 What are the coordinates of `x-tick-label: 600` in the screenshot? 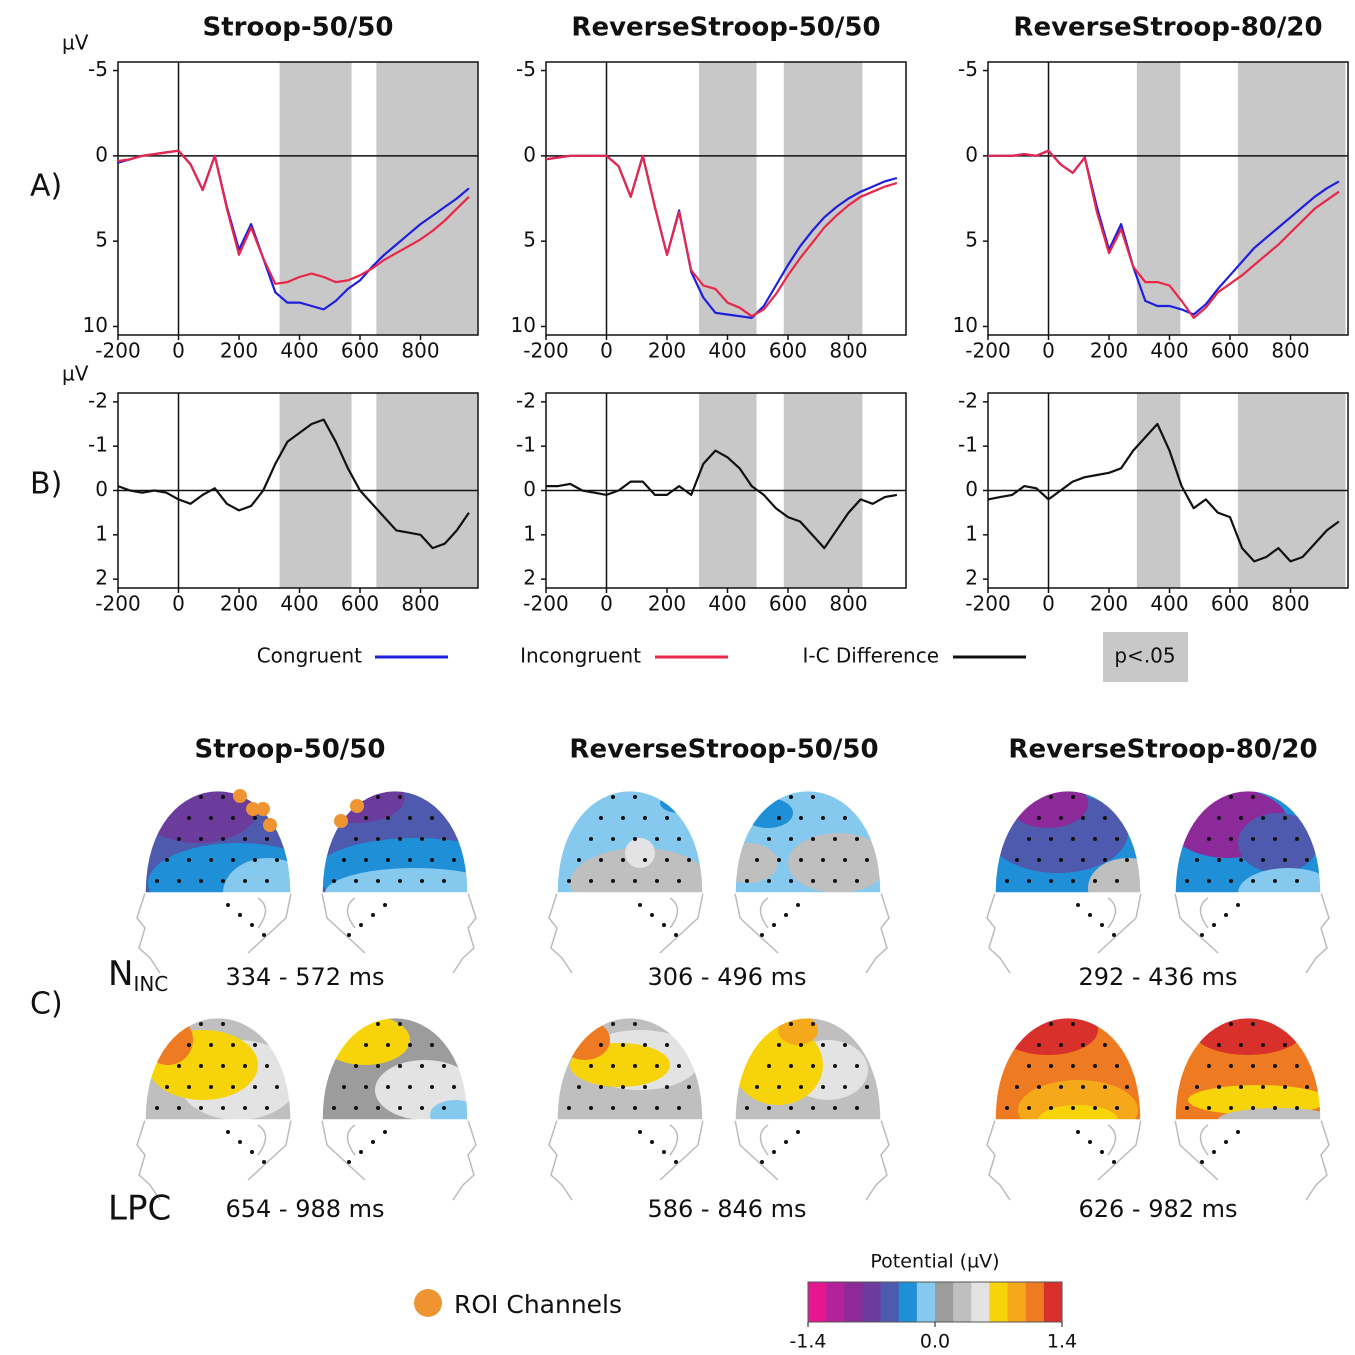 It's located at (360, 604).